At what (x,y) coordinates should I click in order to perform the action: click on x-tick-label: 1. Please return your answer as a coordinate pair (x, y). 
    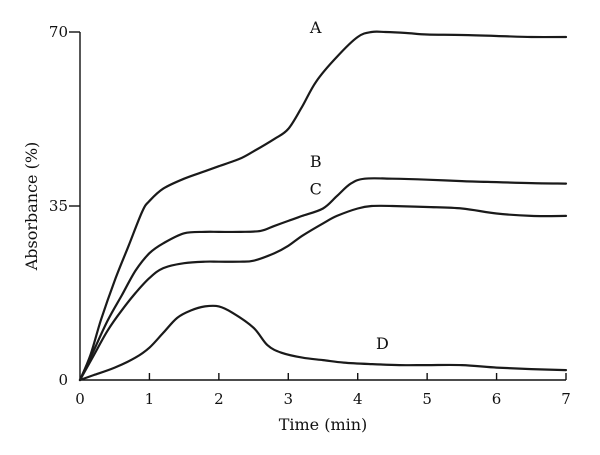
    Looking at the image, I should click on (150, 399).